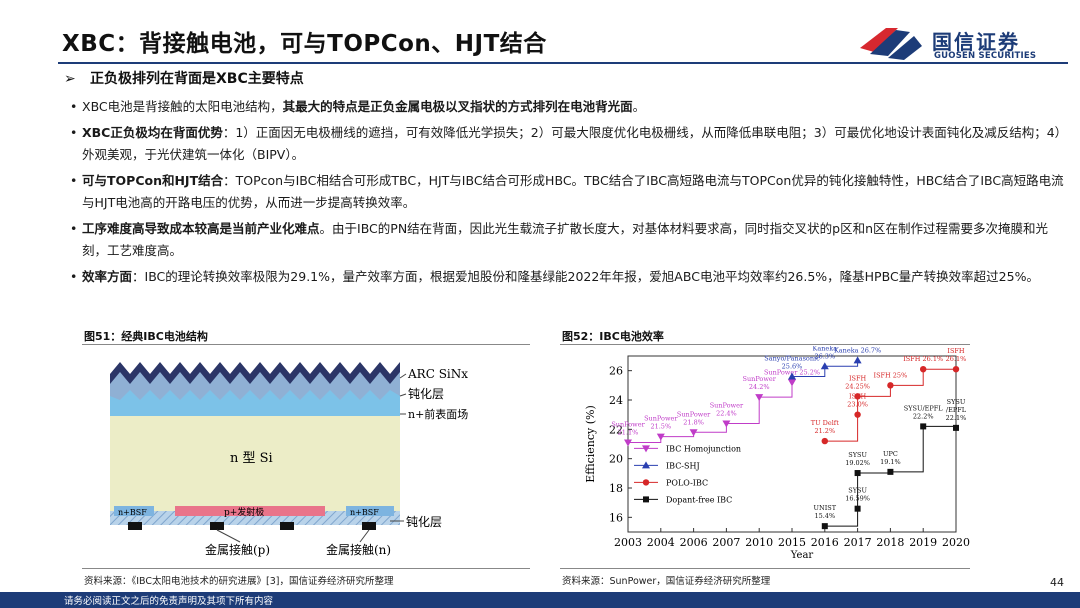 This screenshot has height=608, width=1080. Describe the element at coordinates (726, 413) in the screenshot. I see `data-label: 22.4%` at that location.